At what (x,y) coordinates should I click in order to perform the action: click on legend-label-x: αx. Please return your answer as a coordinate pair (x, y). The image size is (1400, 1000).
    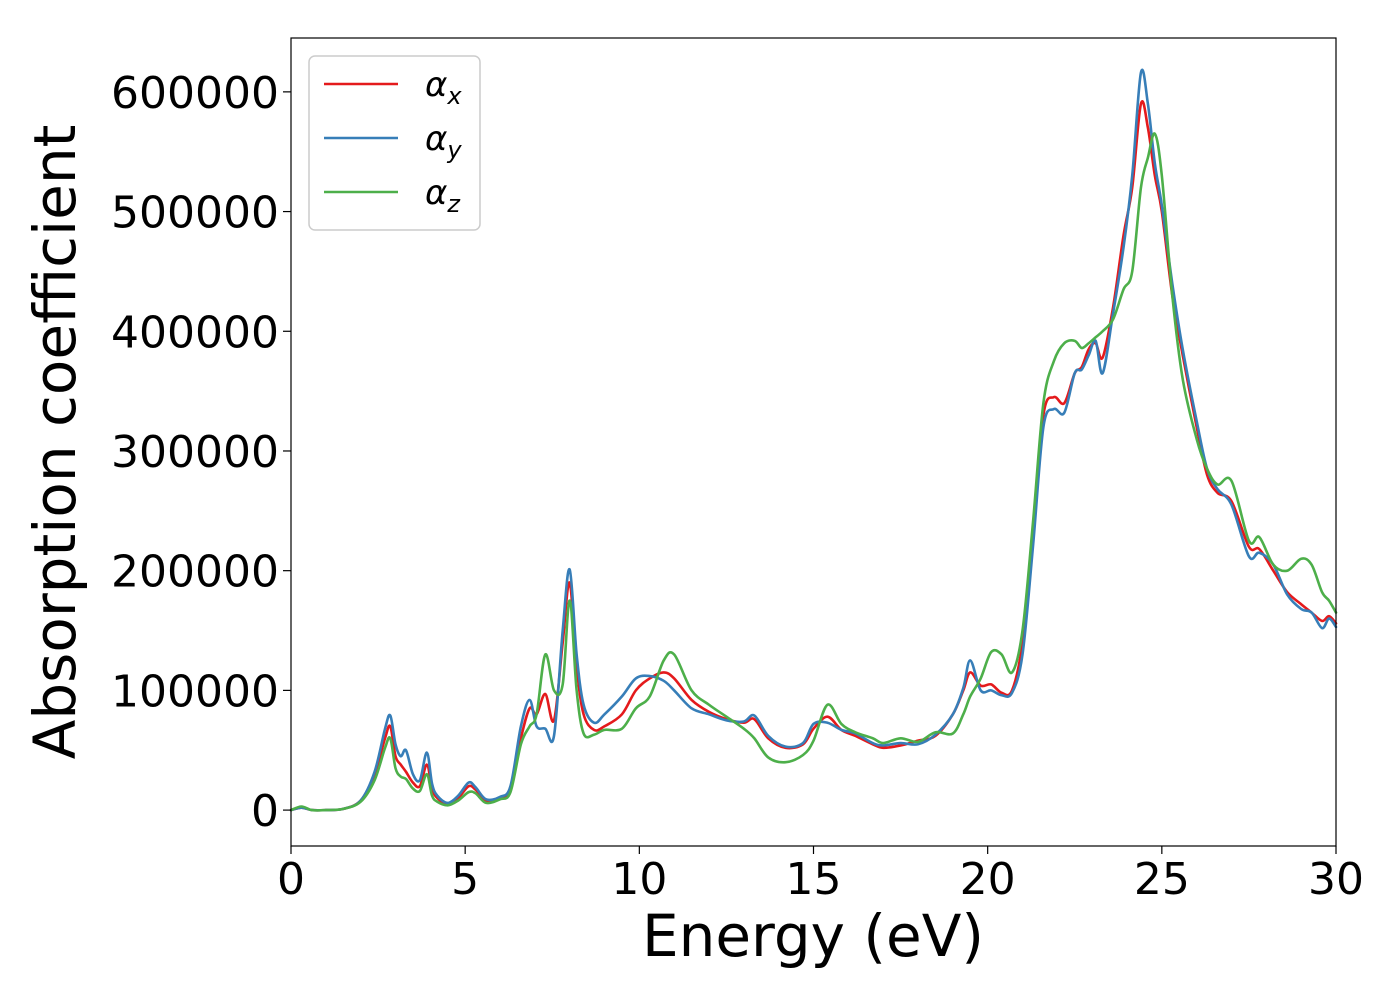
    Looking at the image, I should click on (443, 87).